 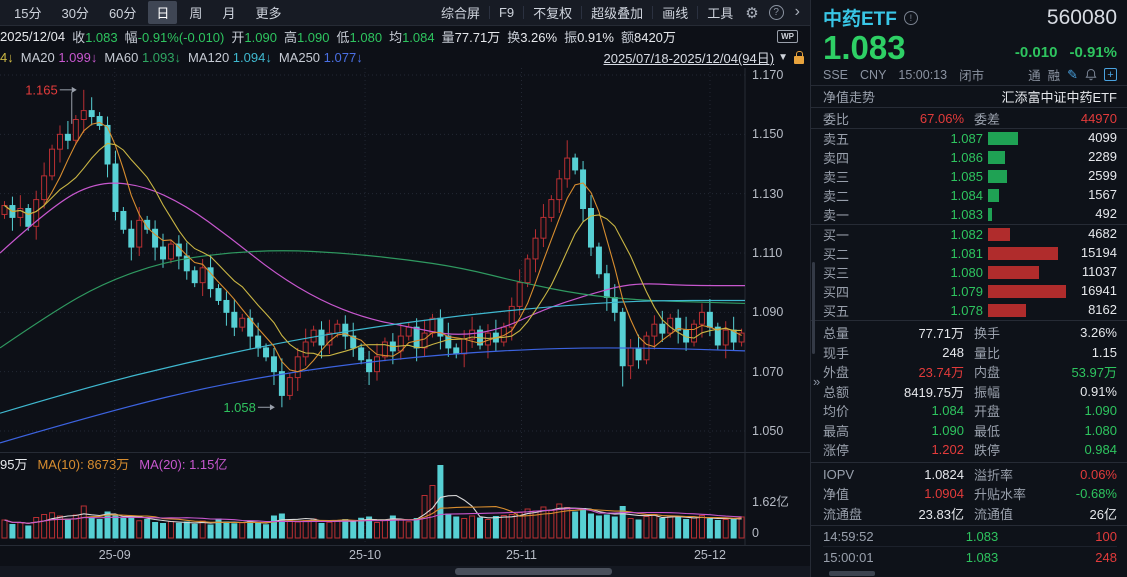 What do you see at coordinates (768, 75) in the screenshot?
I see `price-axis-label: 1.170` at bounding box center [768, 75].